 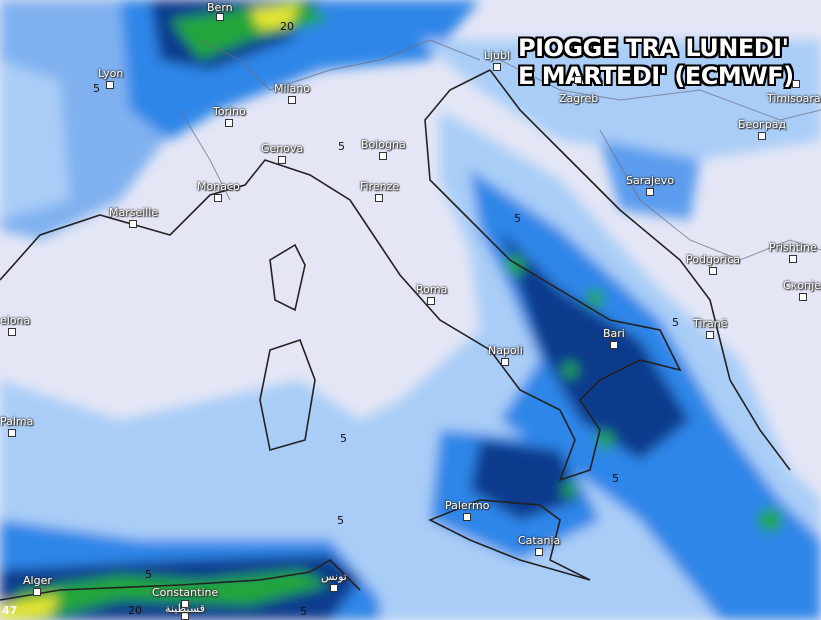 What do you see at coordinates (505, 350) in the screenshot?
I see `city-label: Napoli` at bounding box center [505, 350].